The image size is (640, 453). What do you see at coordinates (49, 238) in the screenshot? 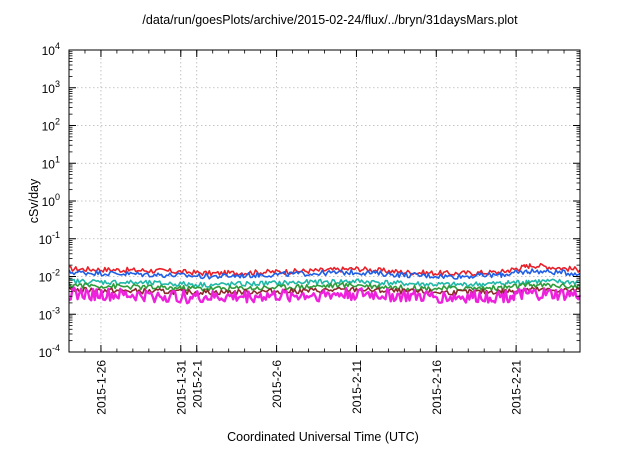
I see `y-tick-label: 10⁻¹` at bounding box center [49, 238].